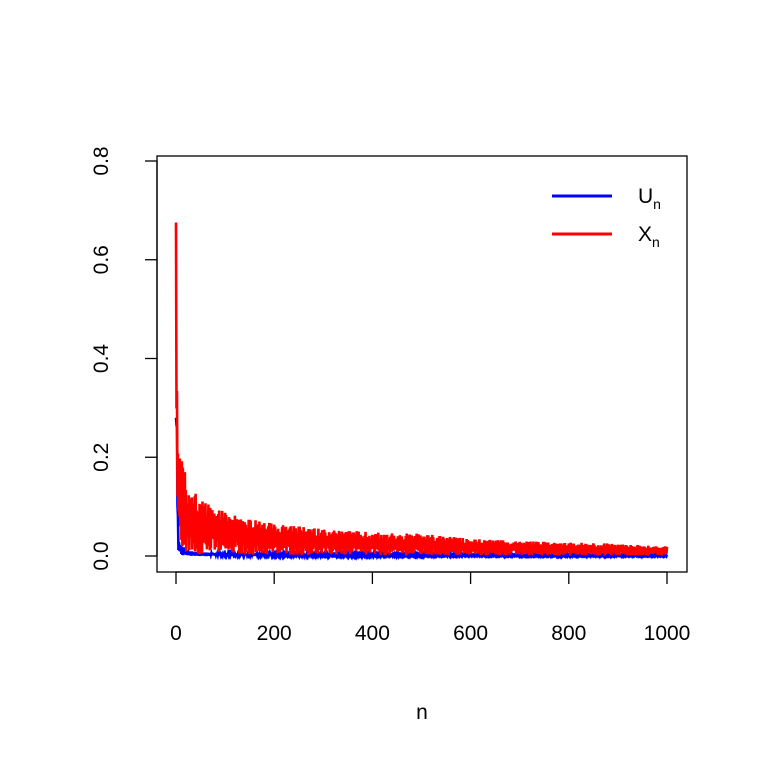  What do you see at coordinates (667, 633) in the screenshot?
I see `x-tick-label: 1000` at bounding box center [667, 633].